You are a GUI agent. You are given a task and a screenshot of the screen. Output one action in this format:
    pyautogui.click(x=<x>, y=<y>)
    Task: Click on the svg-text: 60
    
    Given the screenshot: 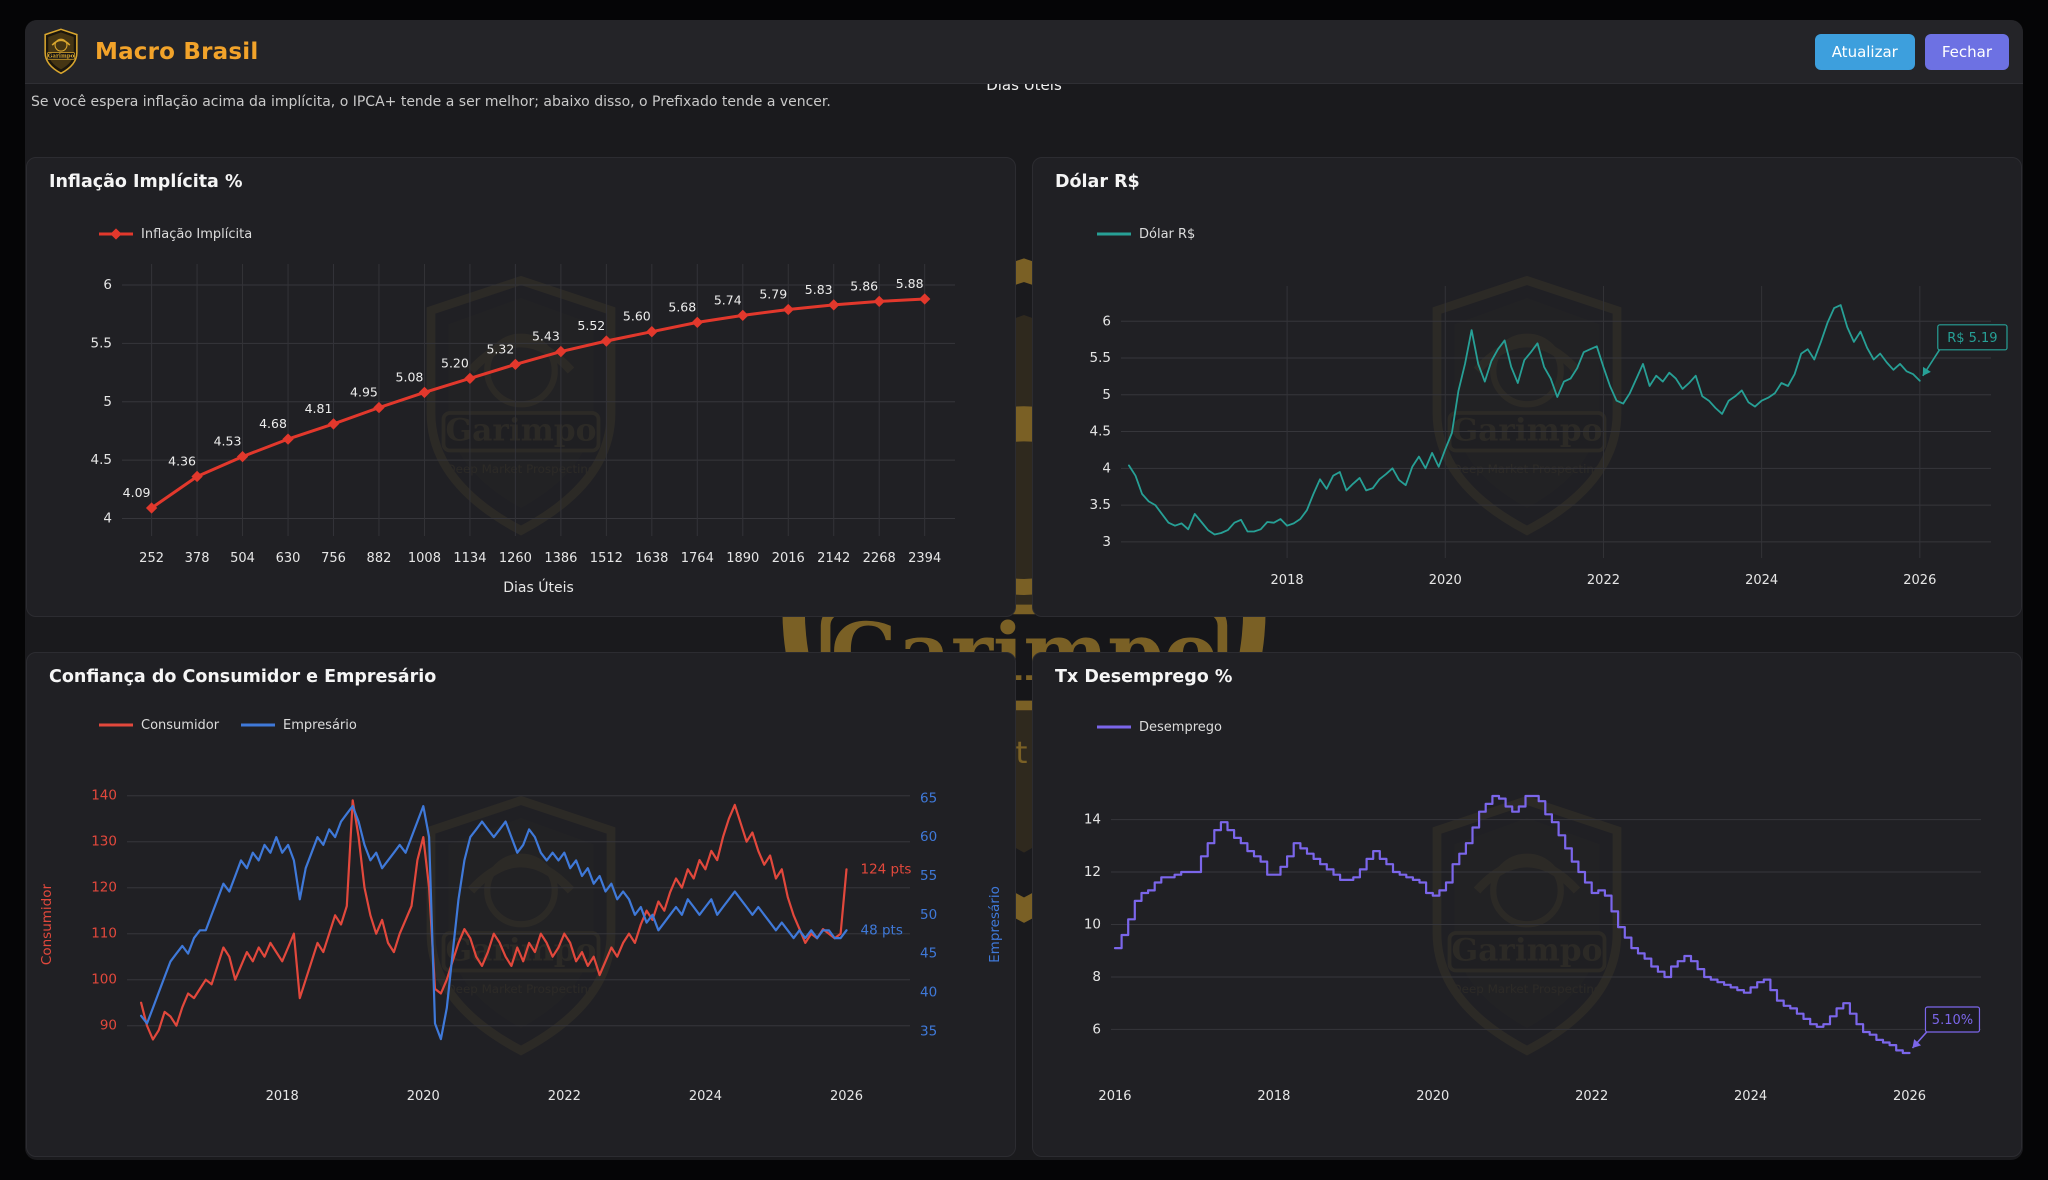 What is the action you would take?
    pyautogui.click(x=928, y=837)
    